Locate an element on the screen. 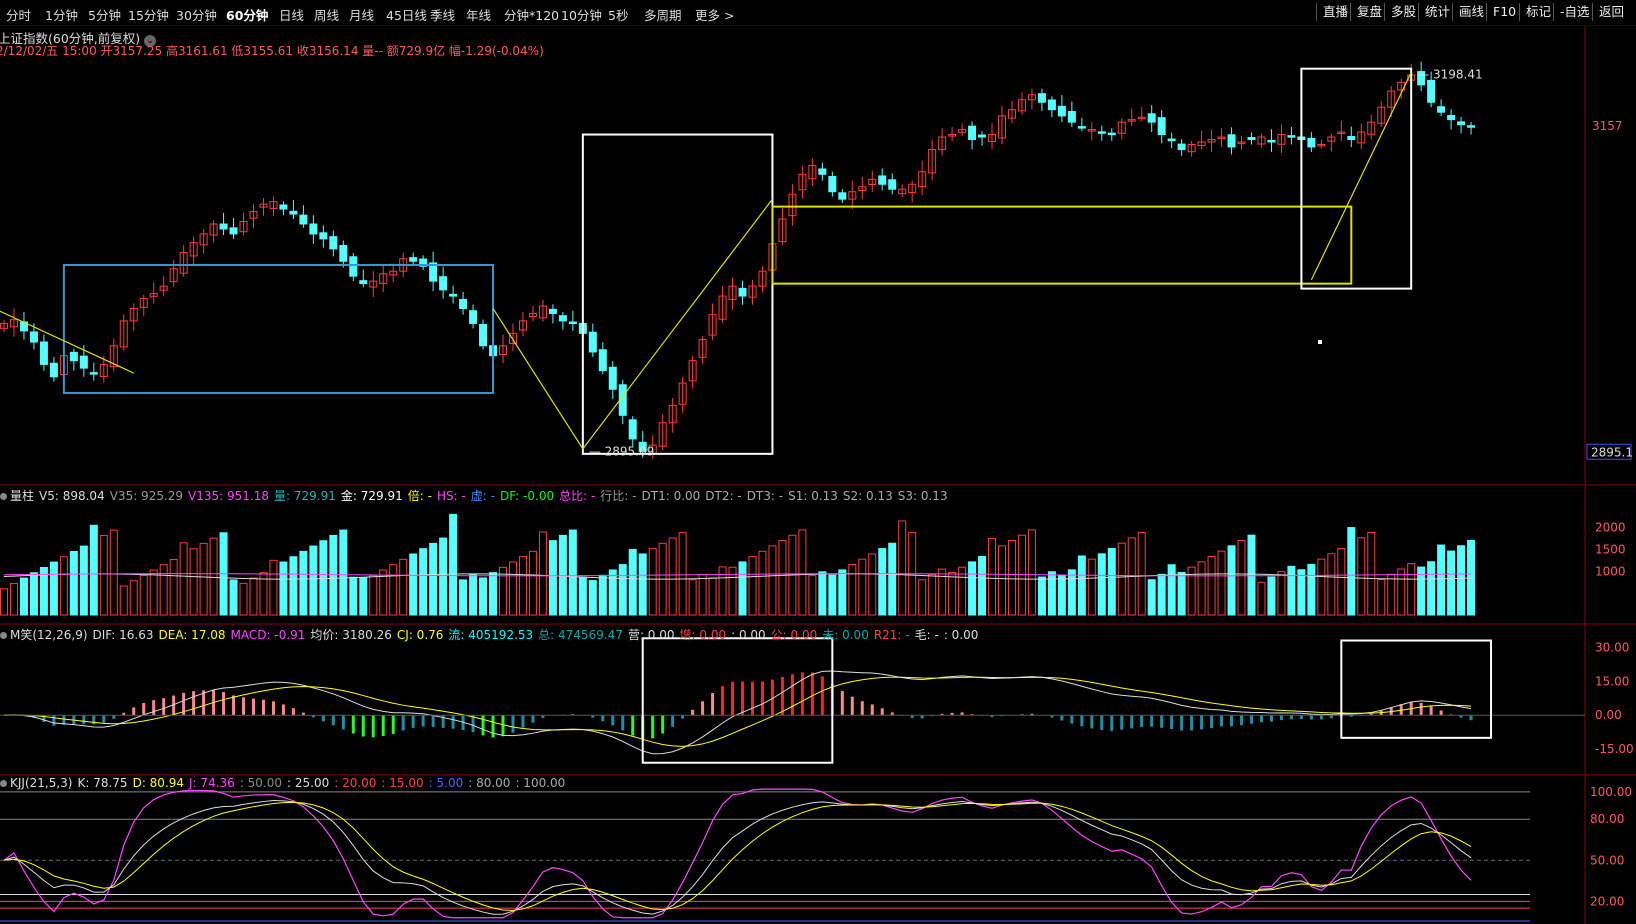  timeframe-tab-13: 10分钟 is located at coordinates (581, 15).